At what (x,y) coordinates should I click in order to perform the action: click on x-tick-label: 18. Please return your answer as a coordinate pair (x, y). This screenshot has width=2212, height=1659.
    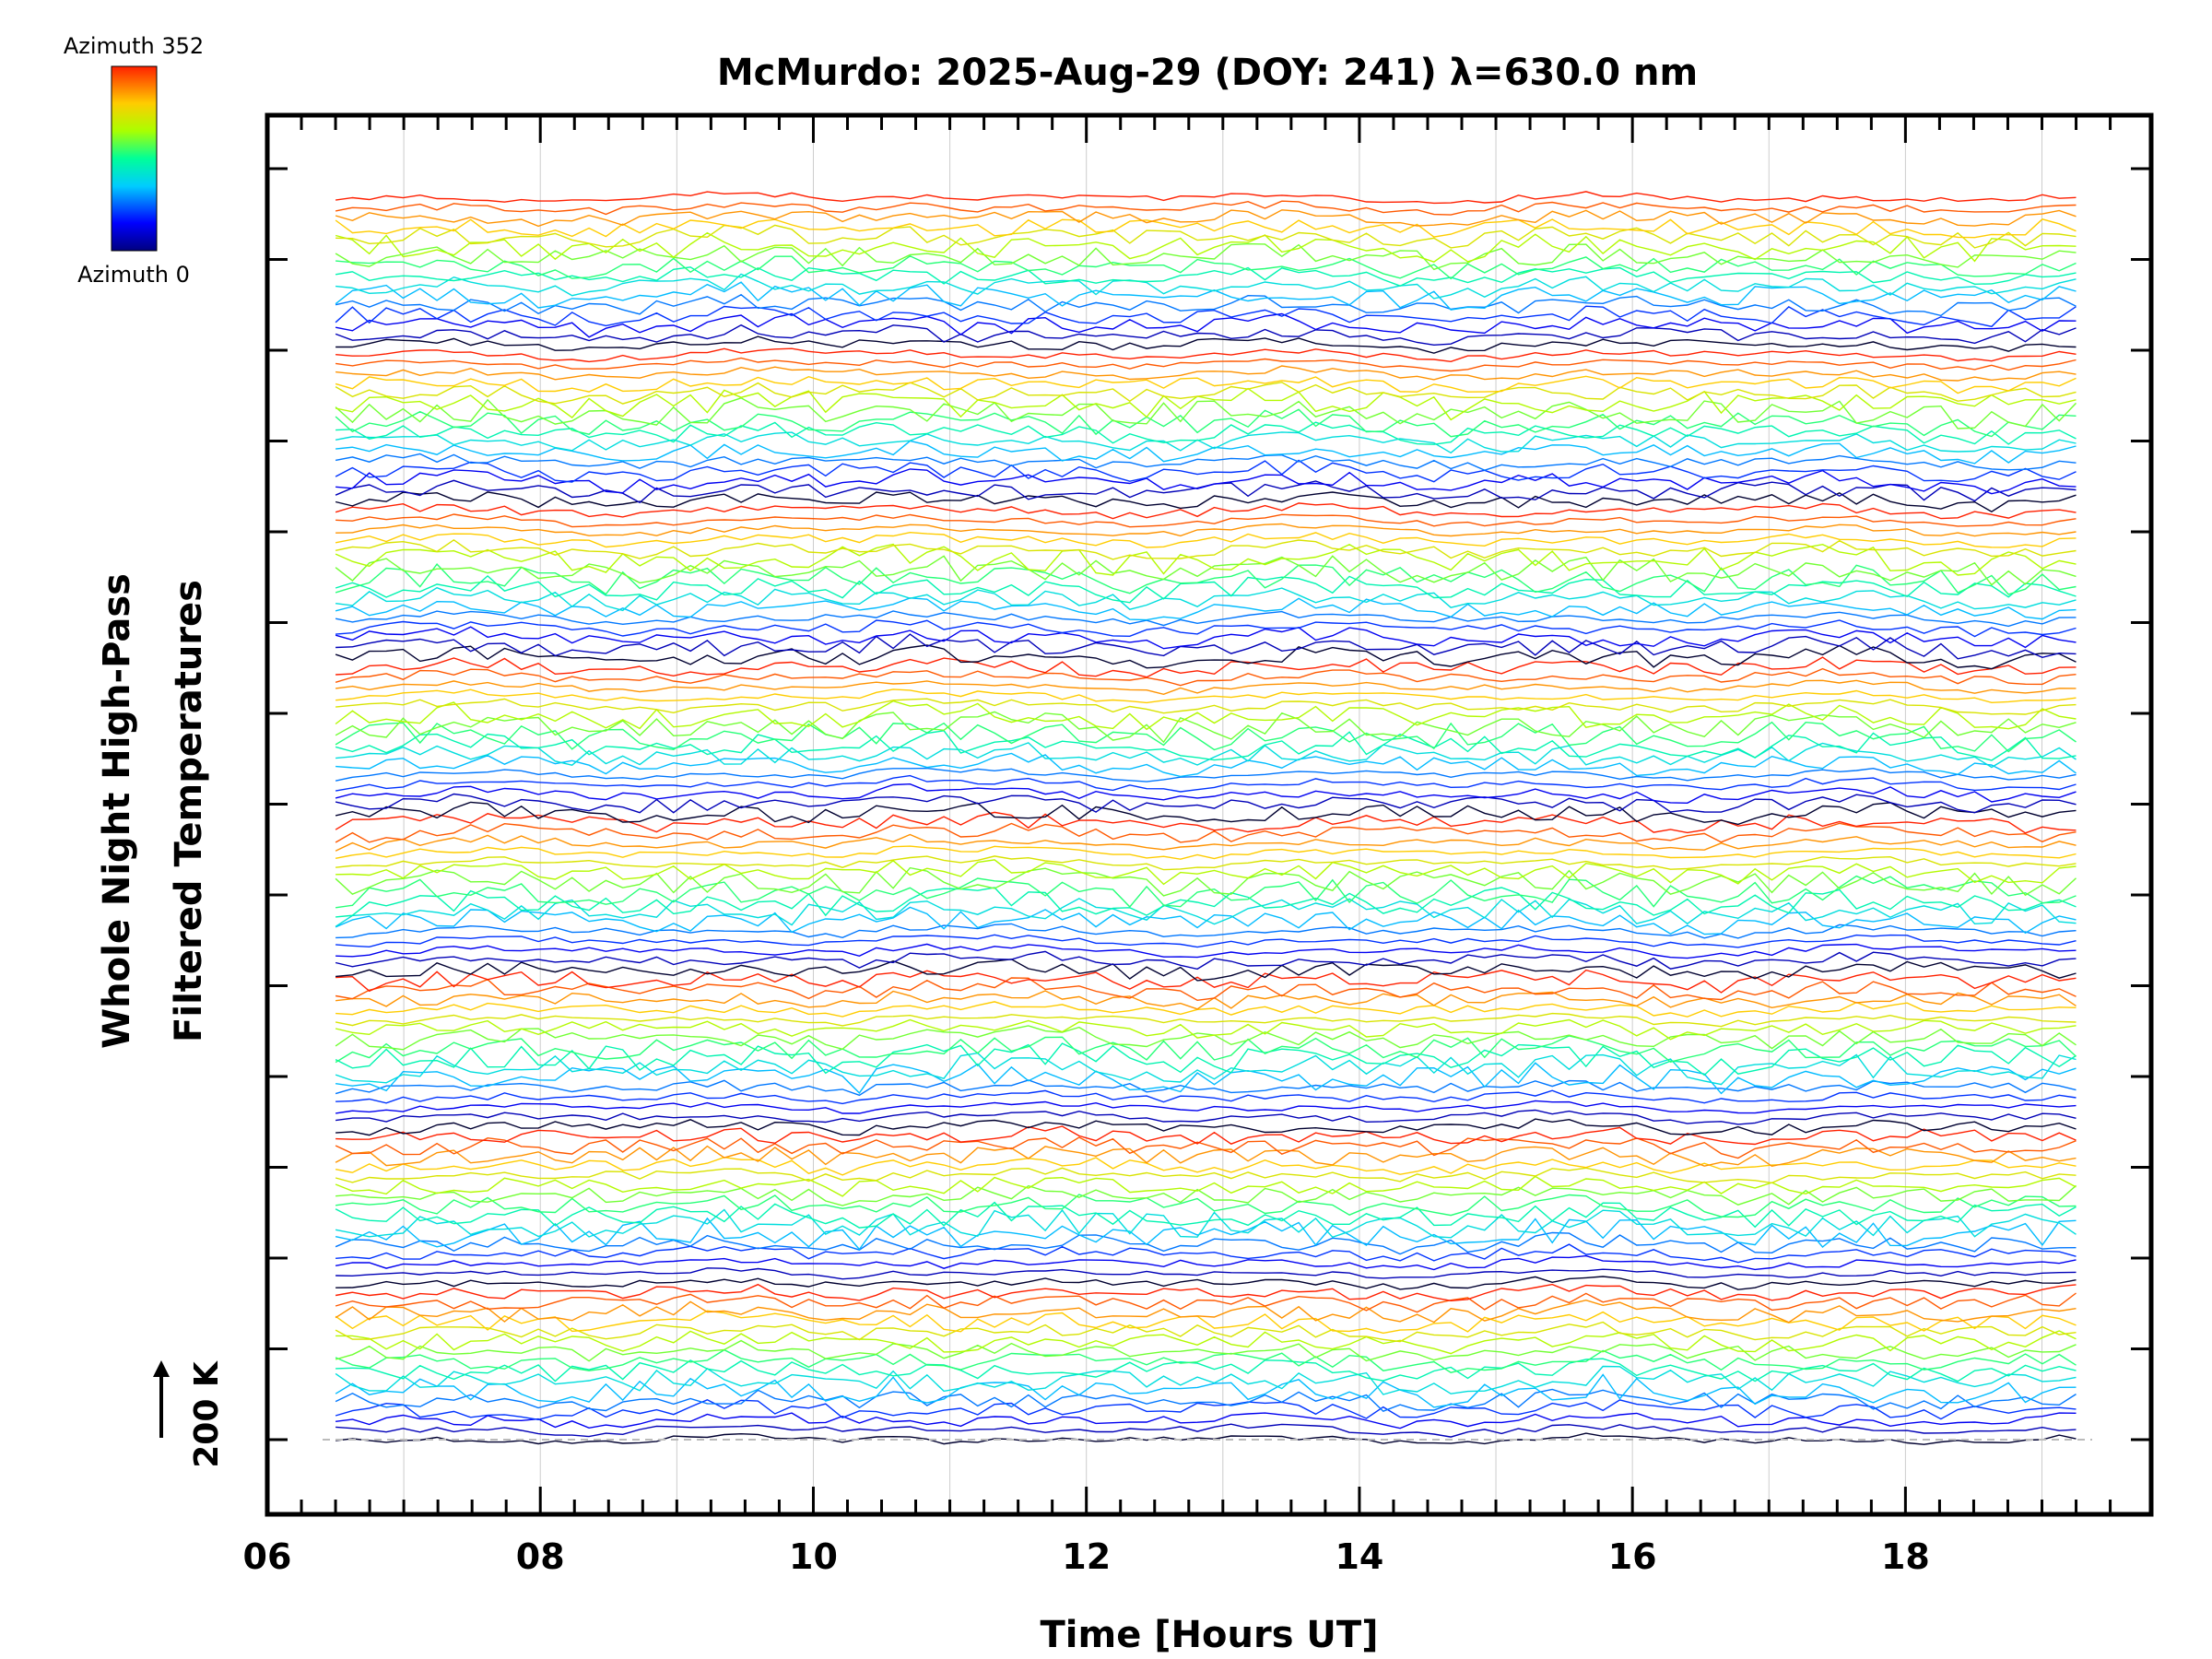
    Looking at the image, I should click on (1905, 1556).